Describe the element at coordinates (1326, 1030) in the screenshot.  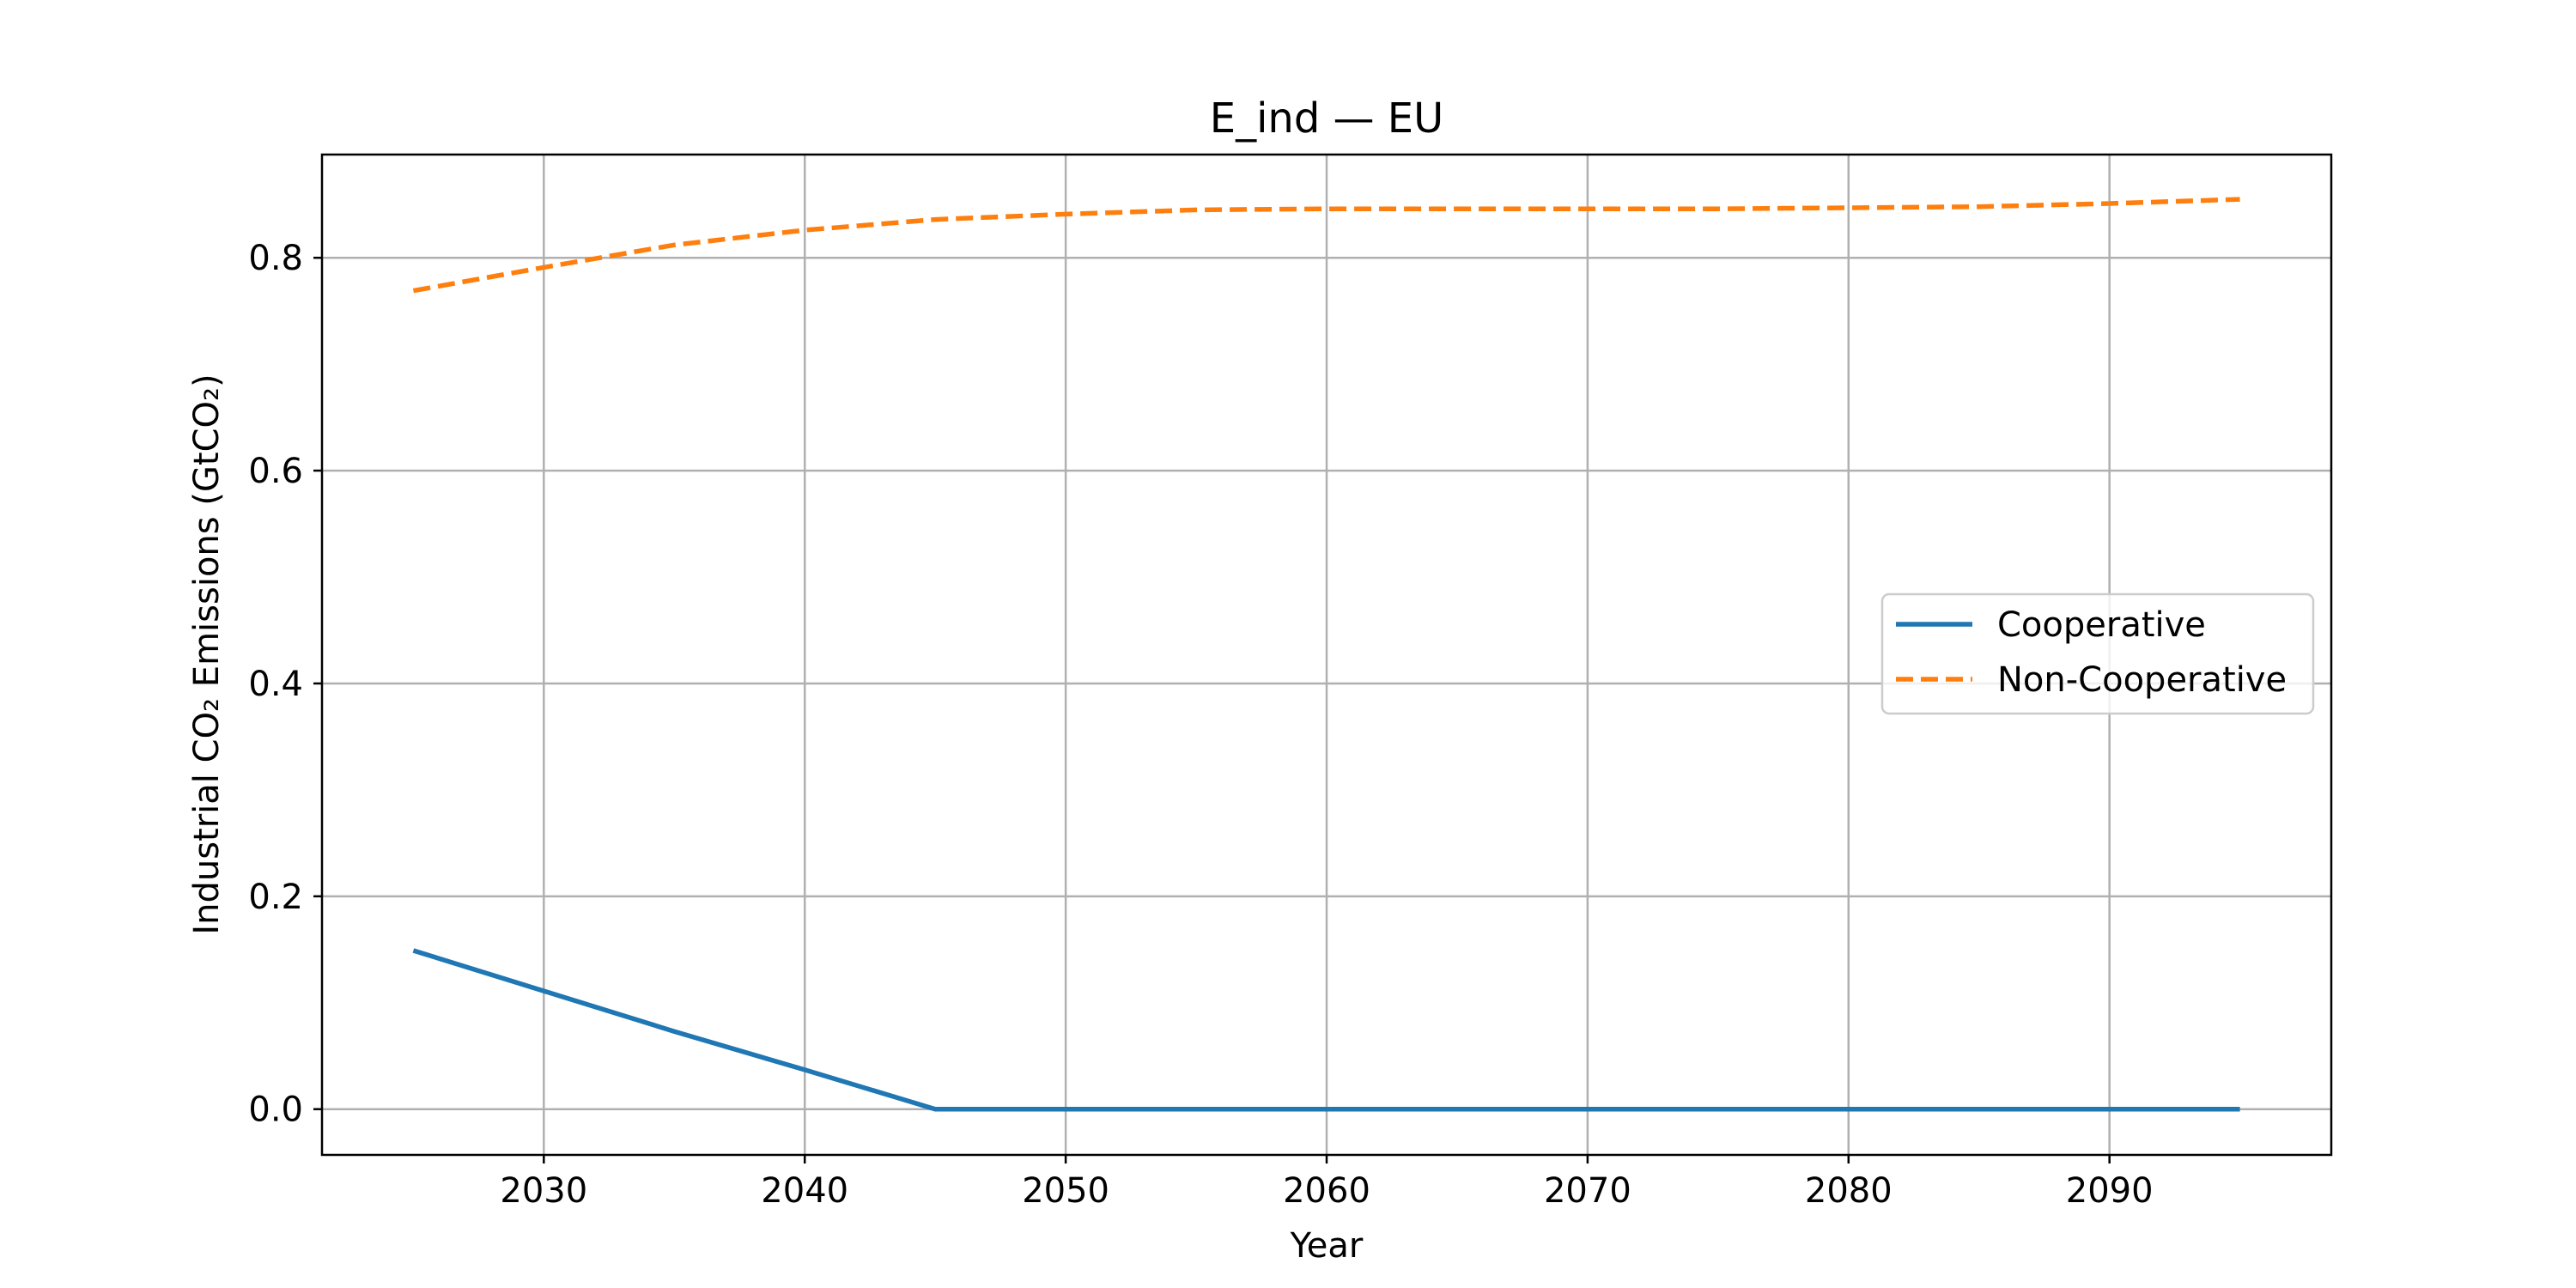
I see `series-line-cooperative` at that location.